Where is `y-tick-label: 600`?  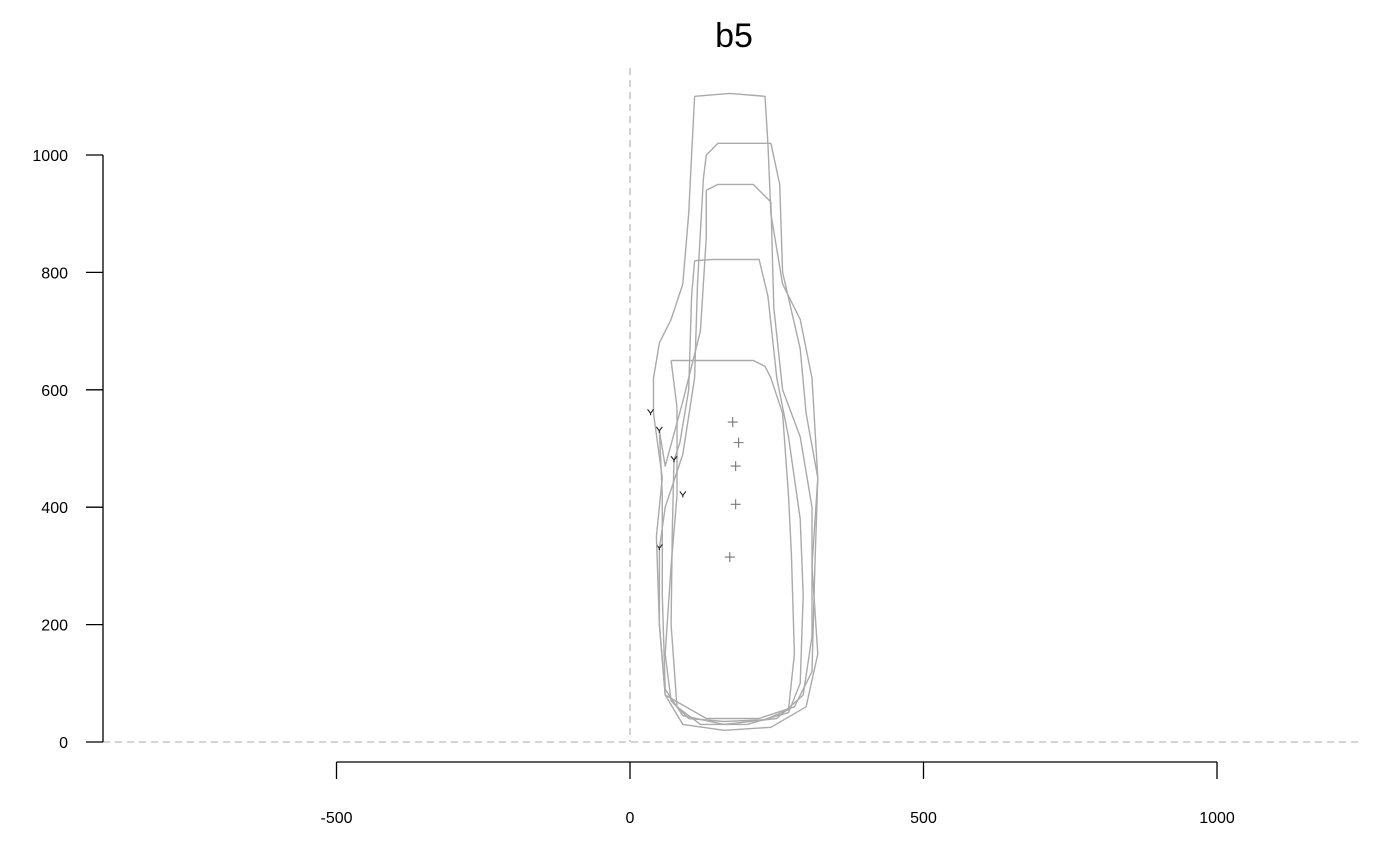 y-tick-label: 600 is located at coordinates (54, 391).